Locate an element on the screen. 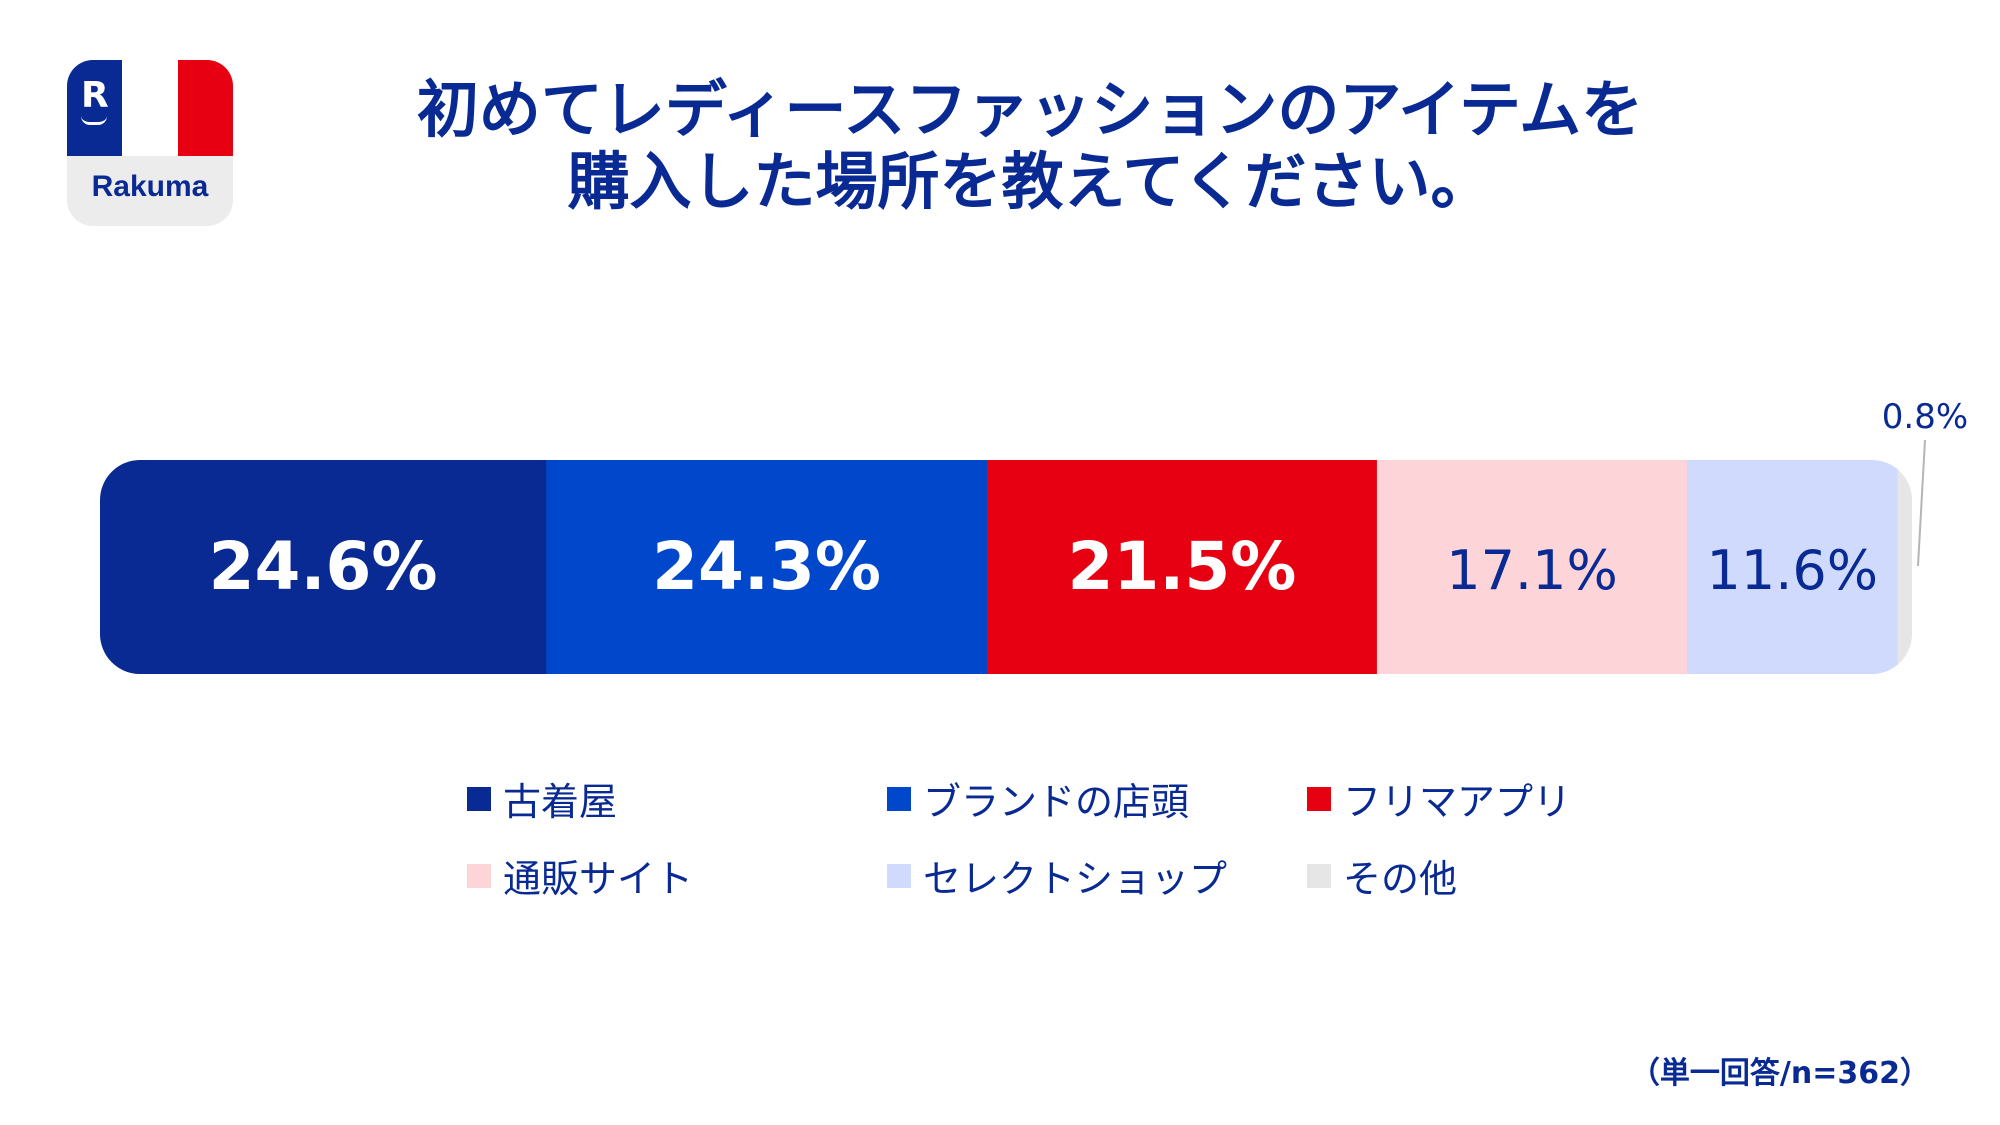 The image size is (2000, 1125). rakuma-logo: R Rakuma is located at coordinates (150, 143).